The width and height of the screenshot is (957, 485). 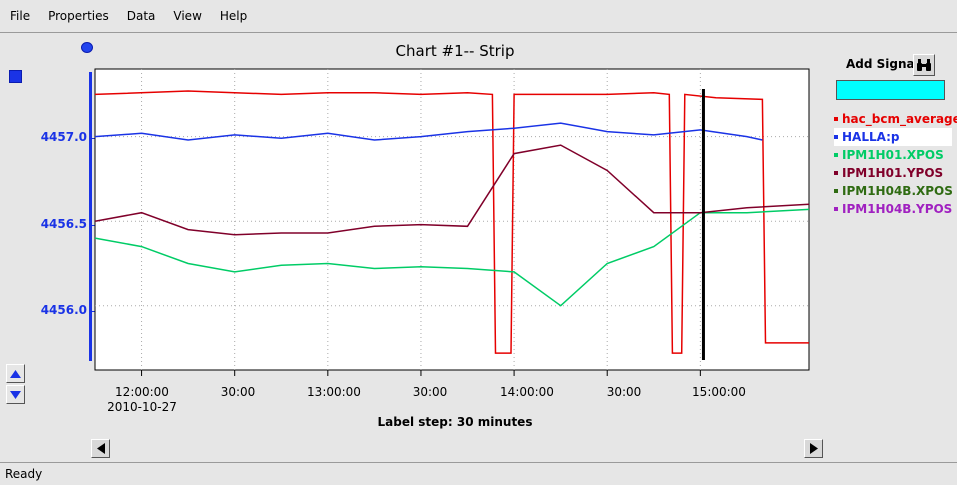 I want to click on legend-label: IPM1H04B.XPOS, so click(x=897, y=191).